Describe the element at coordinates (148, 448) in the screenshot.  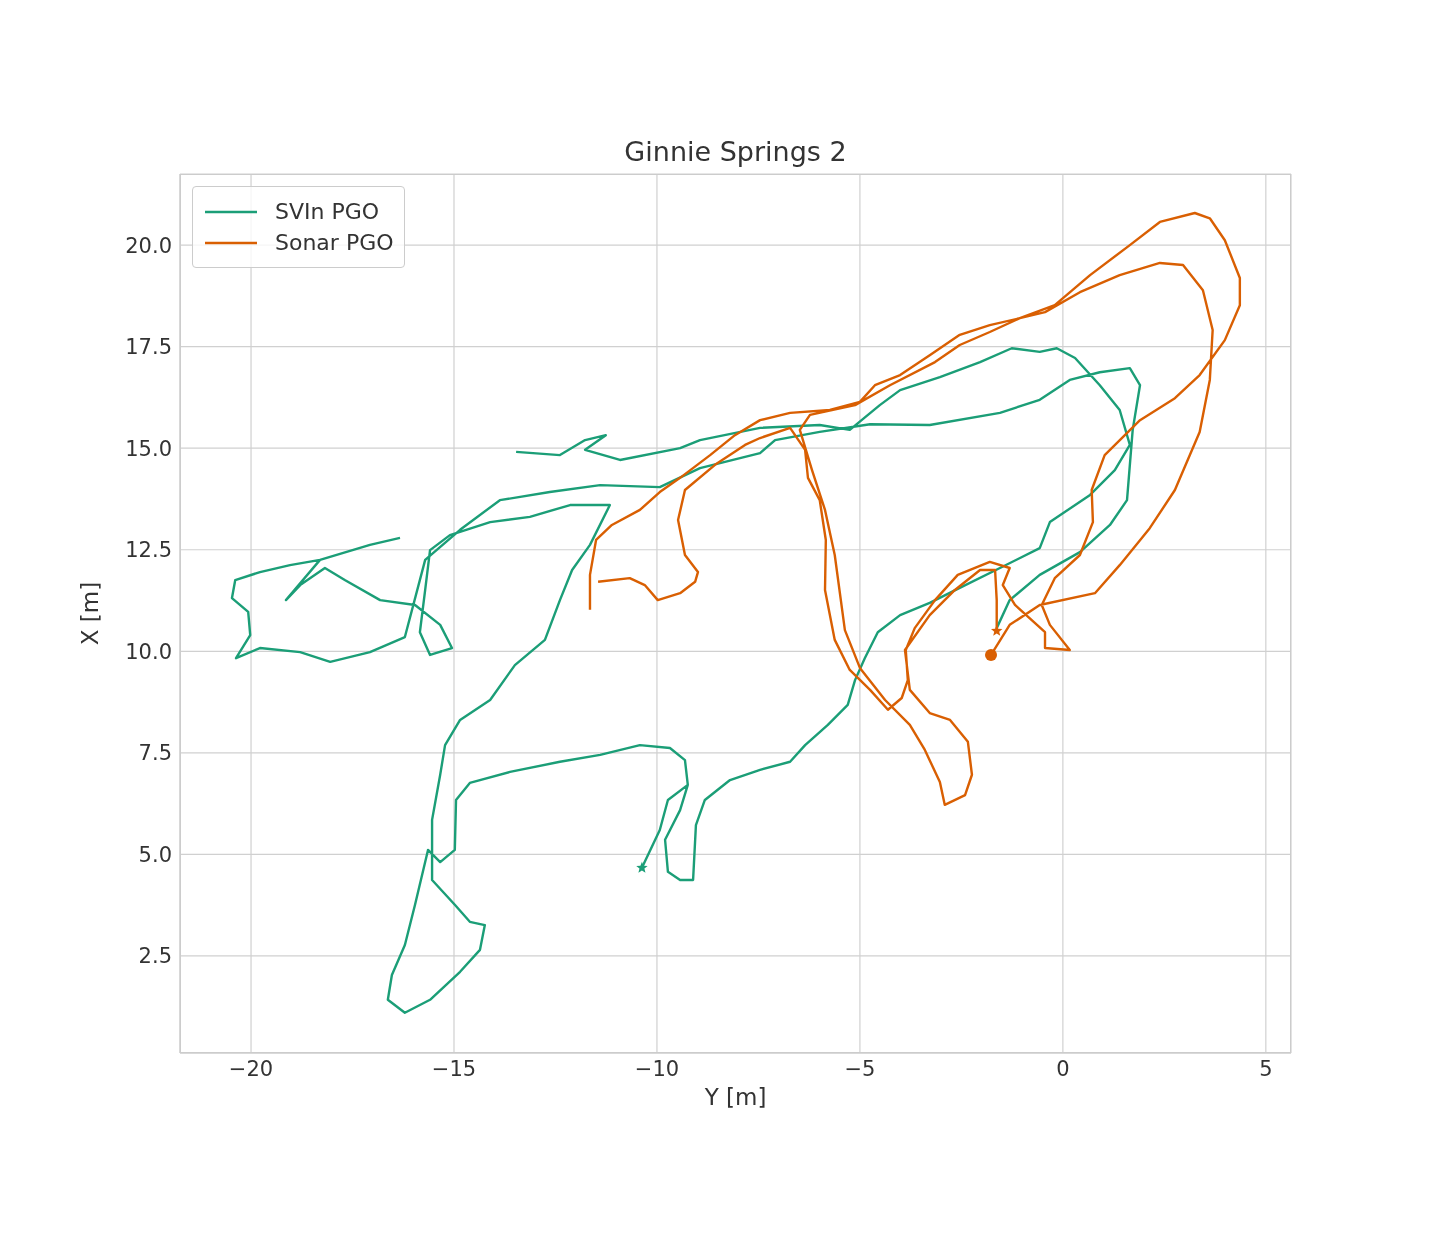
I see `y-tick-label: 15.0` at that location.